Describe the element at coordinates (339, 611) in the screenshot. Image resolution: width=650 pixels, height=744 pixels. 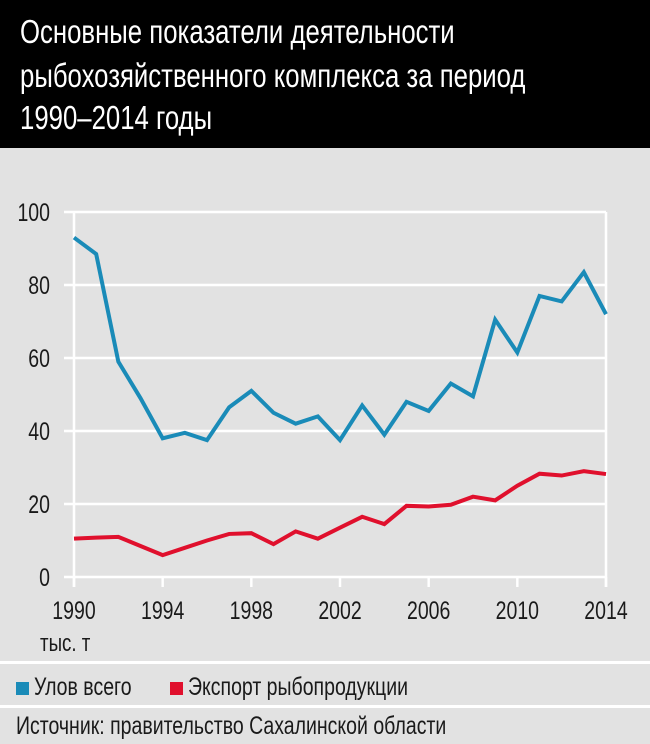
I see `x-tick-label: 2002` at that location.